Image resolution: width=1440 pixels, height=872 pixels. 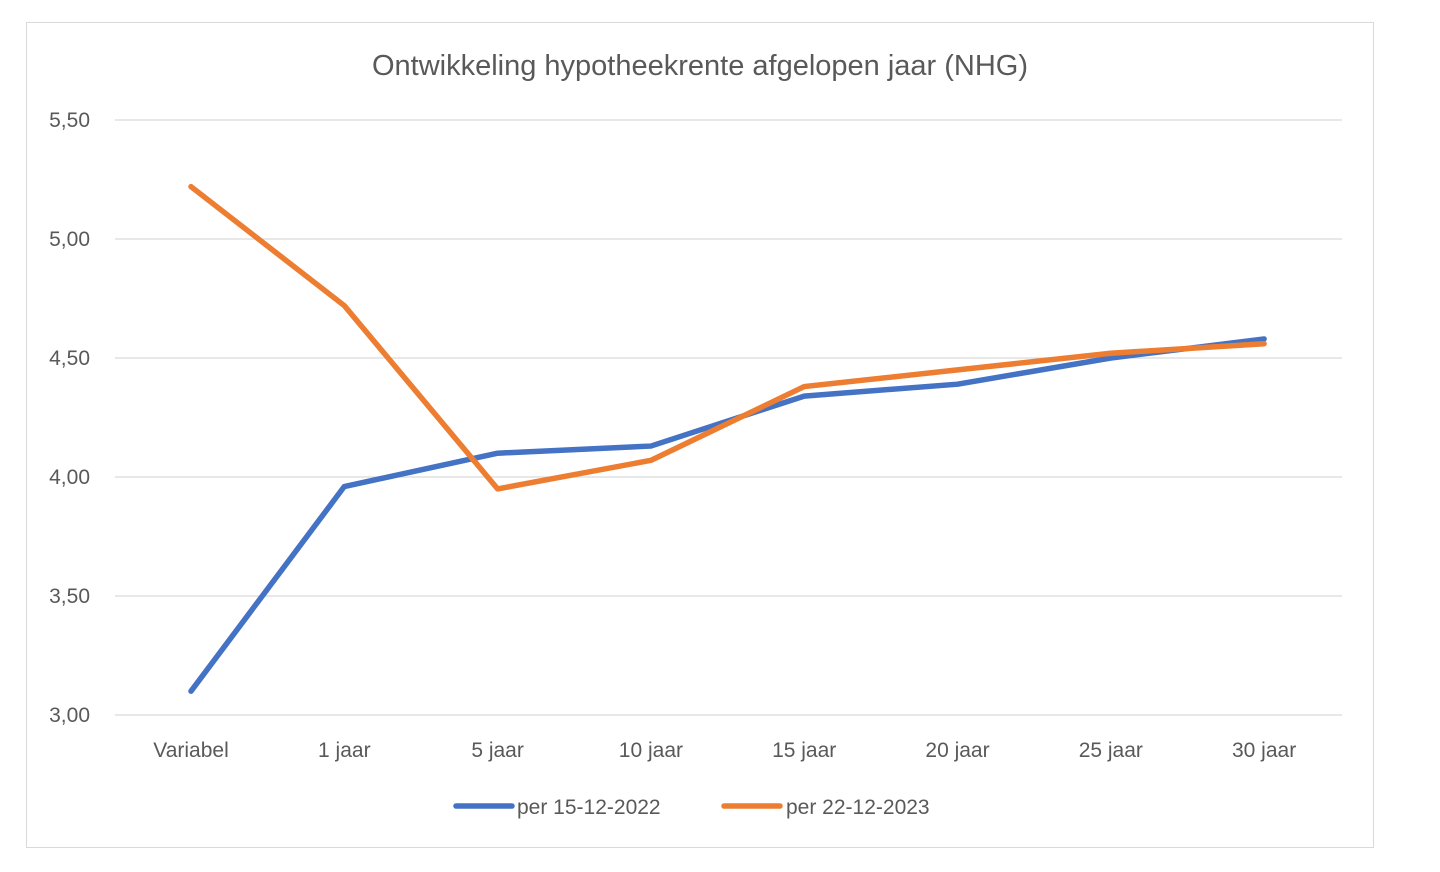 I want to click on x-tick-label: 15 jaar, so click(x=804, y=750).